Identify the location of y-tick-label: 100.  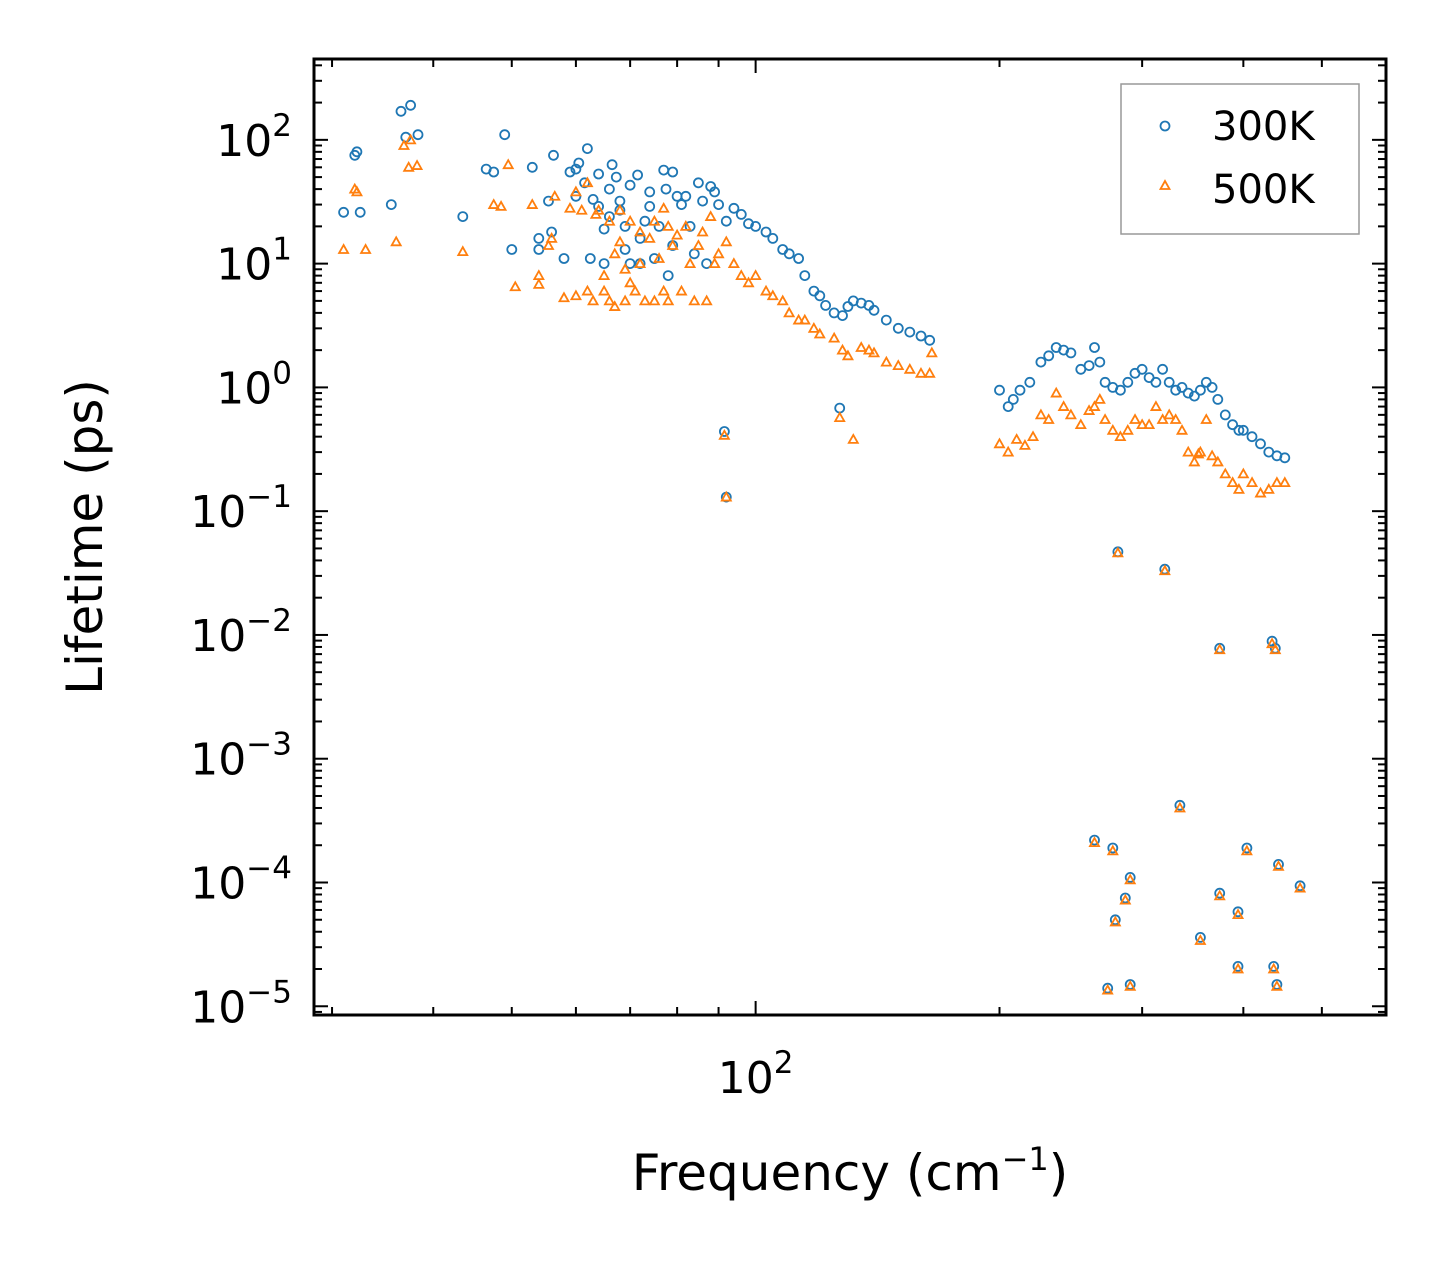
(254, 384).